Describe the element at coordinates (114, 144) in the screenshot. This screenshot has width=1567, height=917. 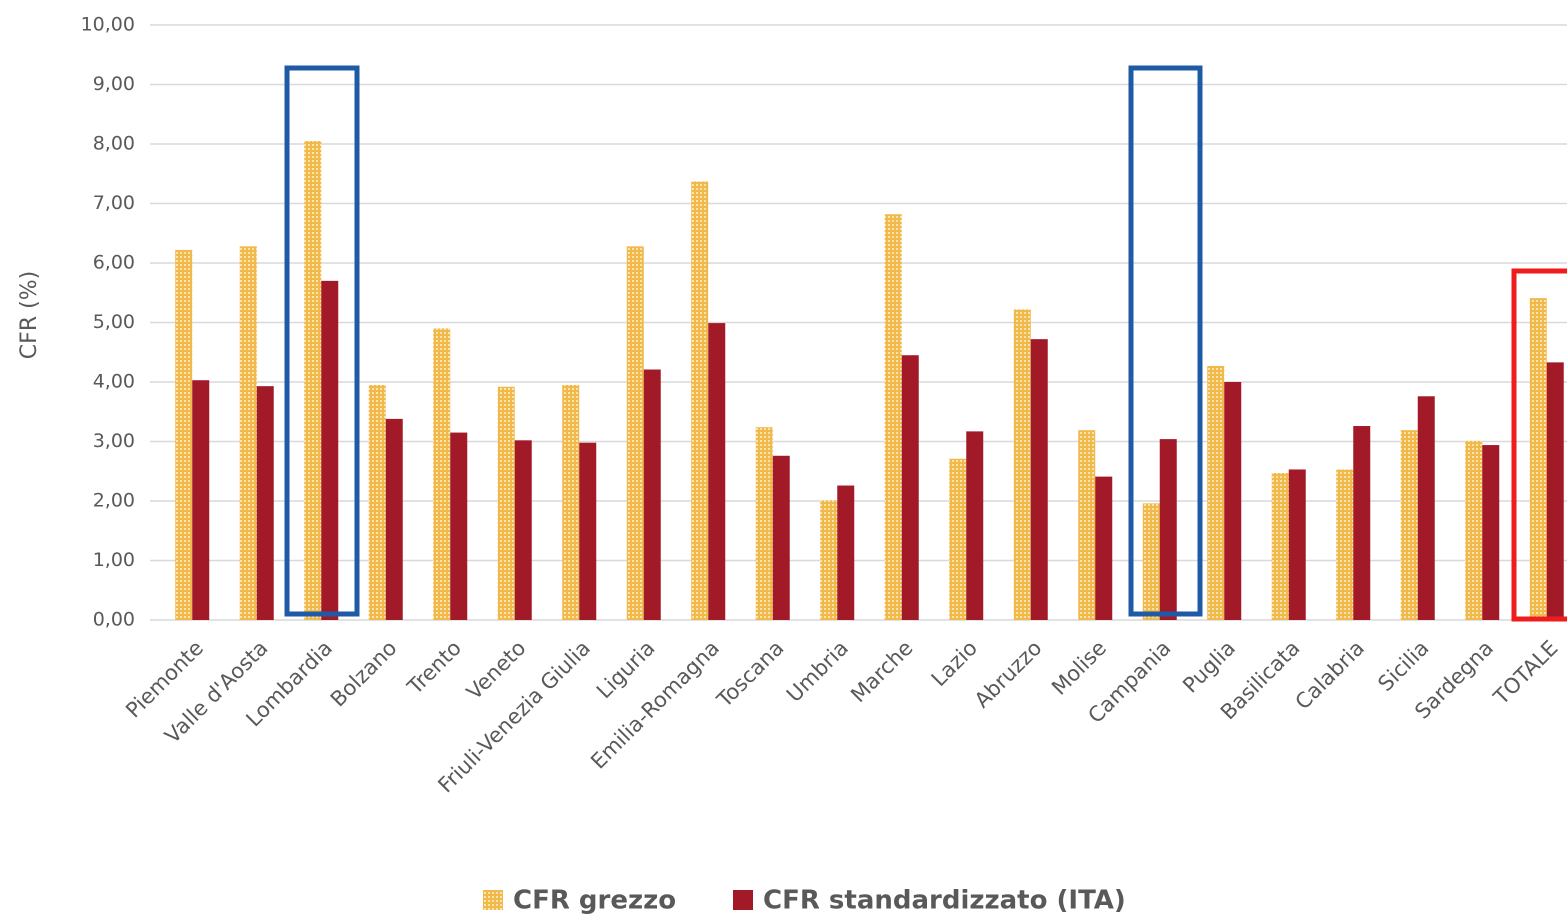
I see `y-tick-label: 8,00` at that location.